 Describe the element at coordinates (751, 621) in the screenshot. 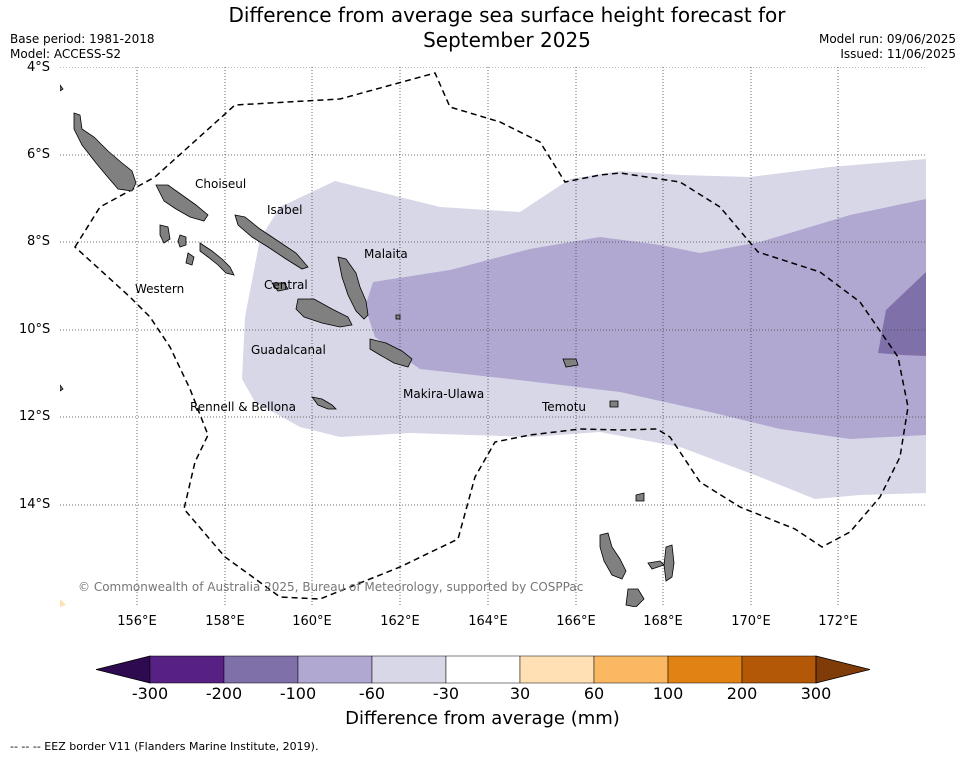

I see `lon-label-170e: 170°E` at that location.